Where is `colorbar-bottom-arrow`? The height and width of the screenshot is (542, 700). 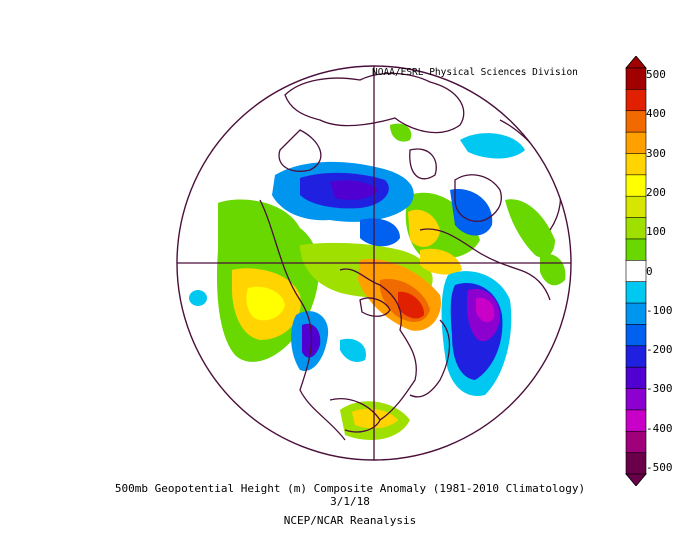
colorbar-bottom-arrow is located at coordinates (636, 479).